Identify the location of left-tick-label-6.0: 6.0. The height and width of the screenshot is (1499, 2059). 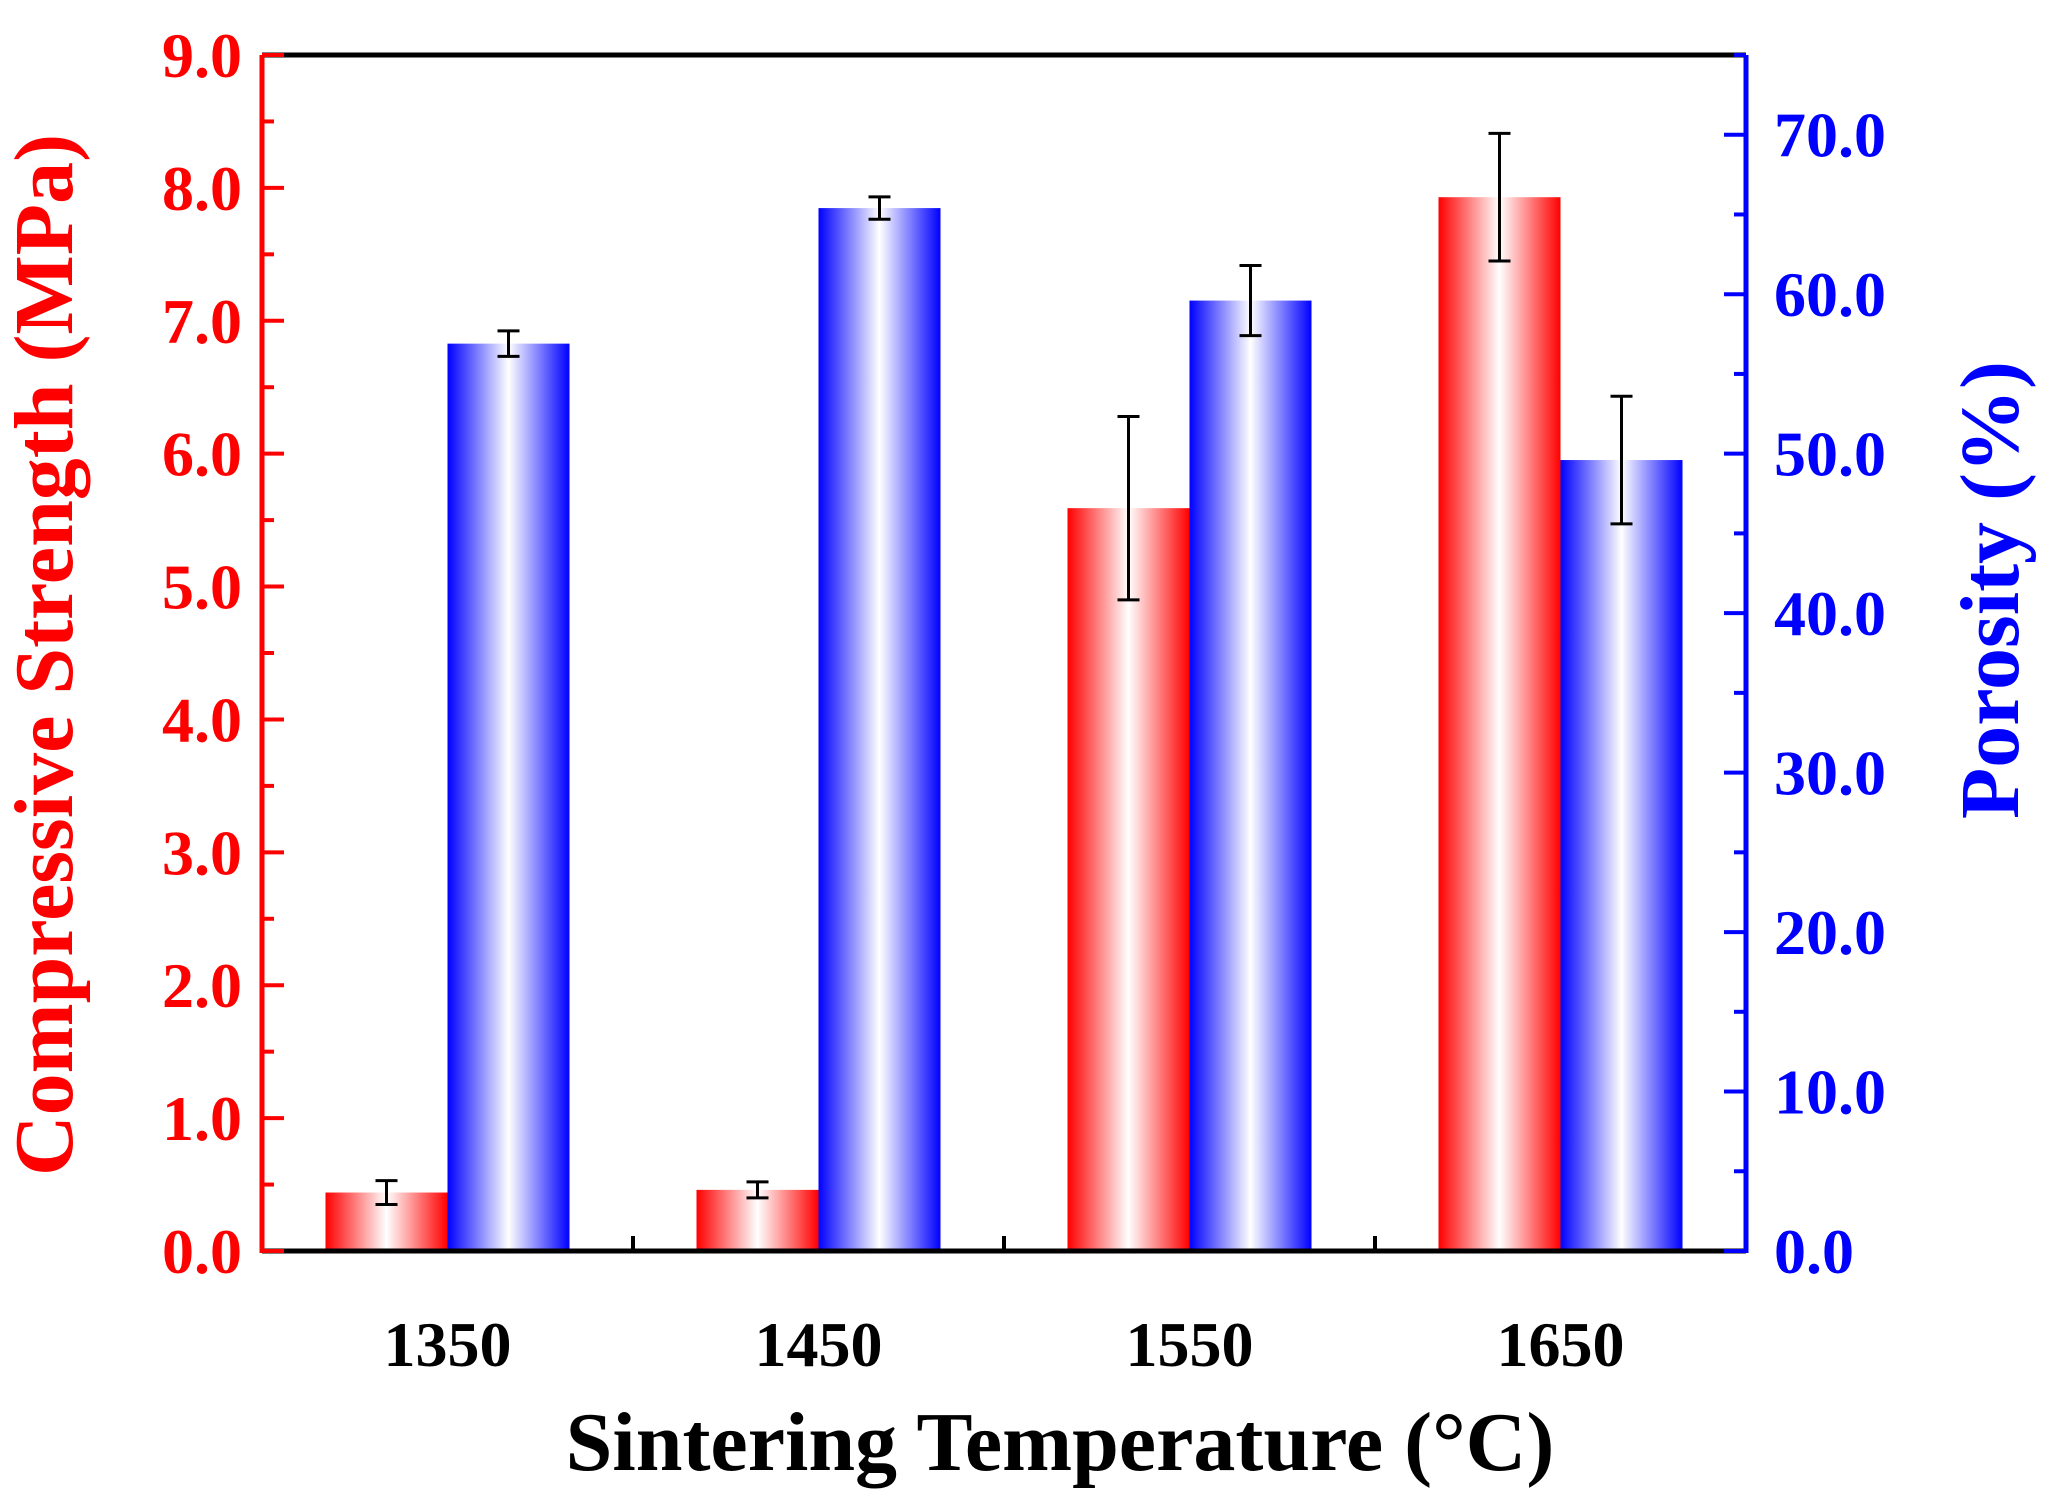
(202, 454).